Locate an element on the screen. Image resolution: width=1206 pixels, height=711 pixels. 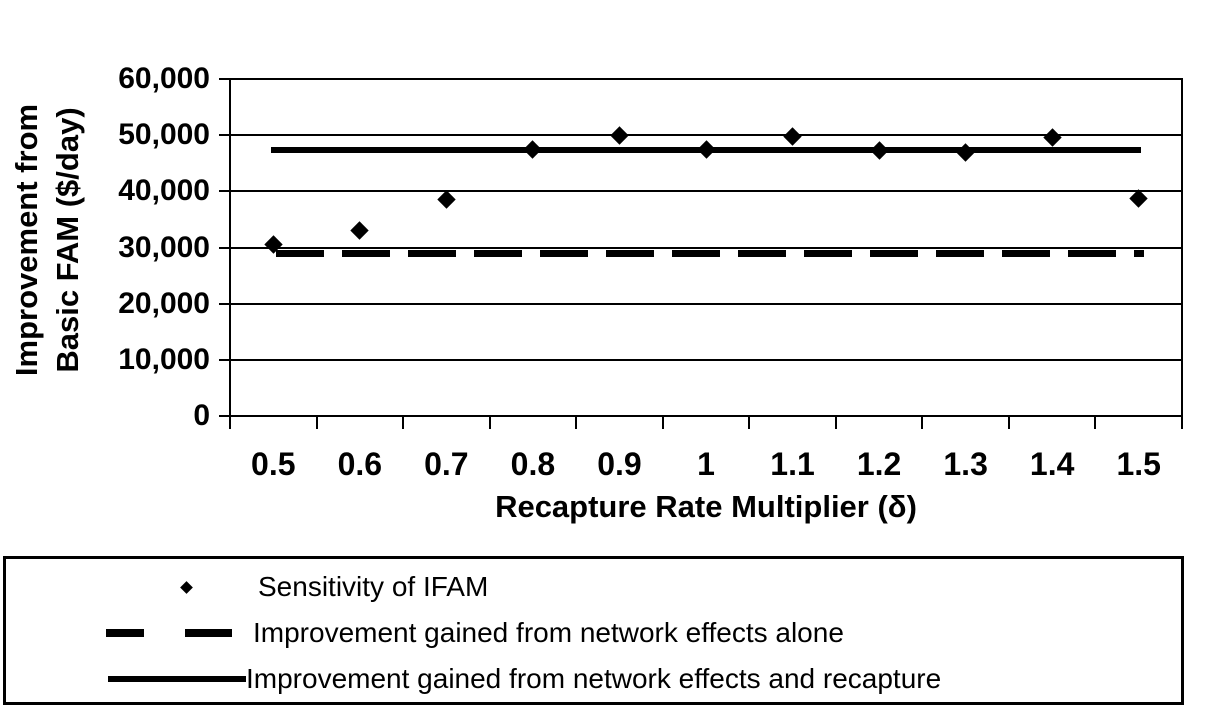
y-axis-line is located at coordinates (230, 248).